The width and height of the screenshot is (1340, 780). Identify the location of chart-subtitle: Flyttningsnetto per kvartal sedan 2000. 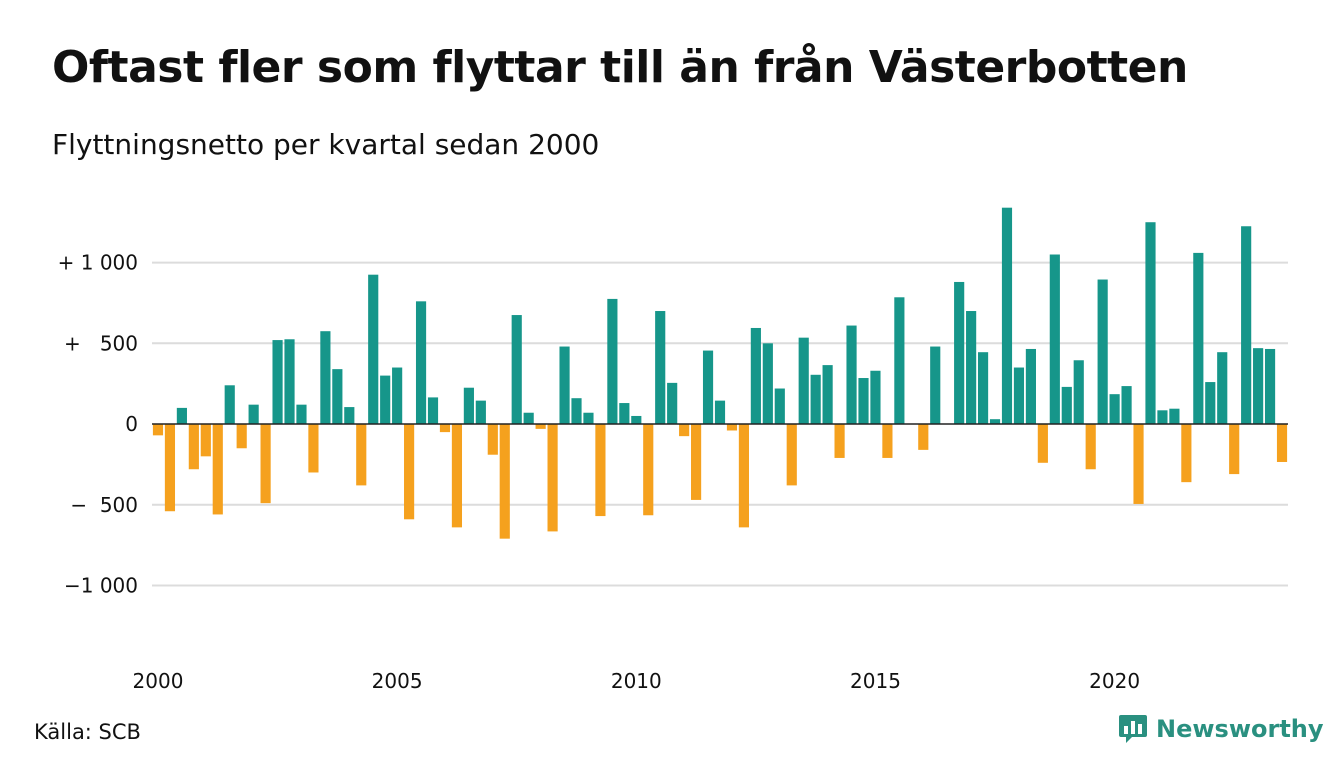
(326, 144).